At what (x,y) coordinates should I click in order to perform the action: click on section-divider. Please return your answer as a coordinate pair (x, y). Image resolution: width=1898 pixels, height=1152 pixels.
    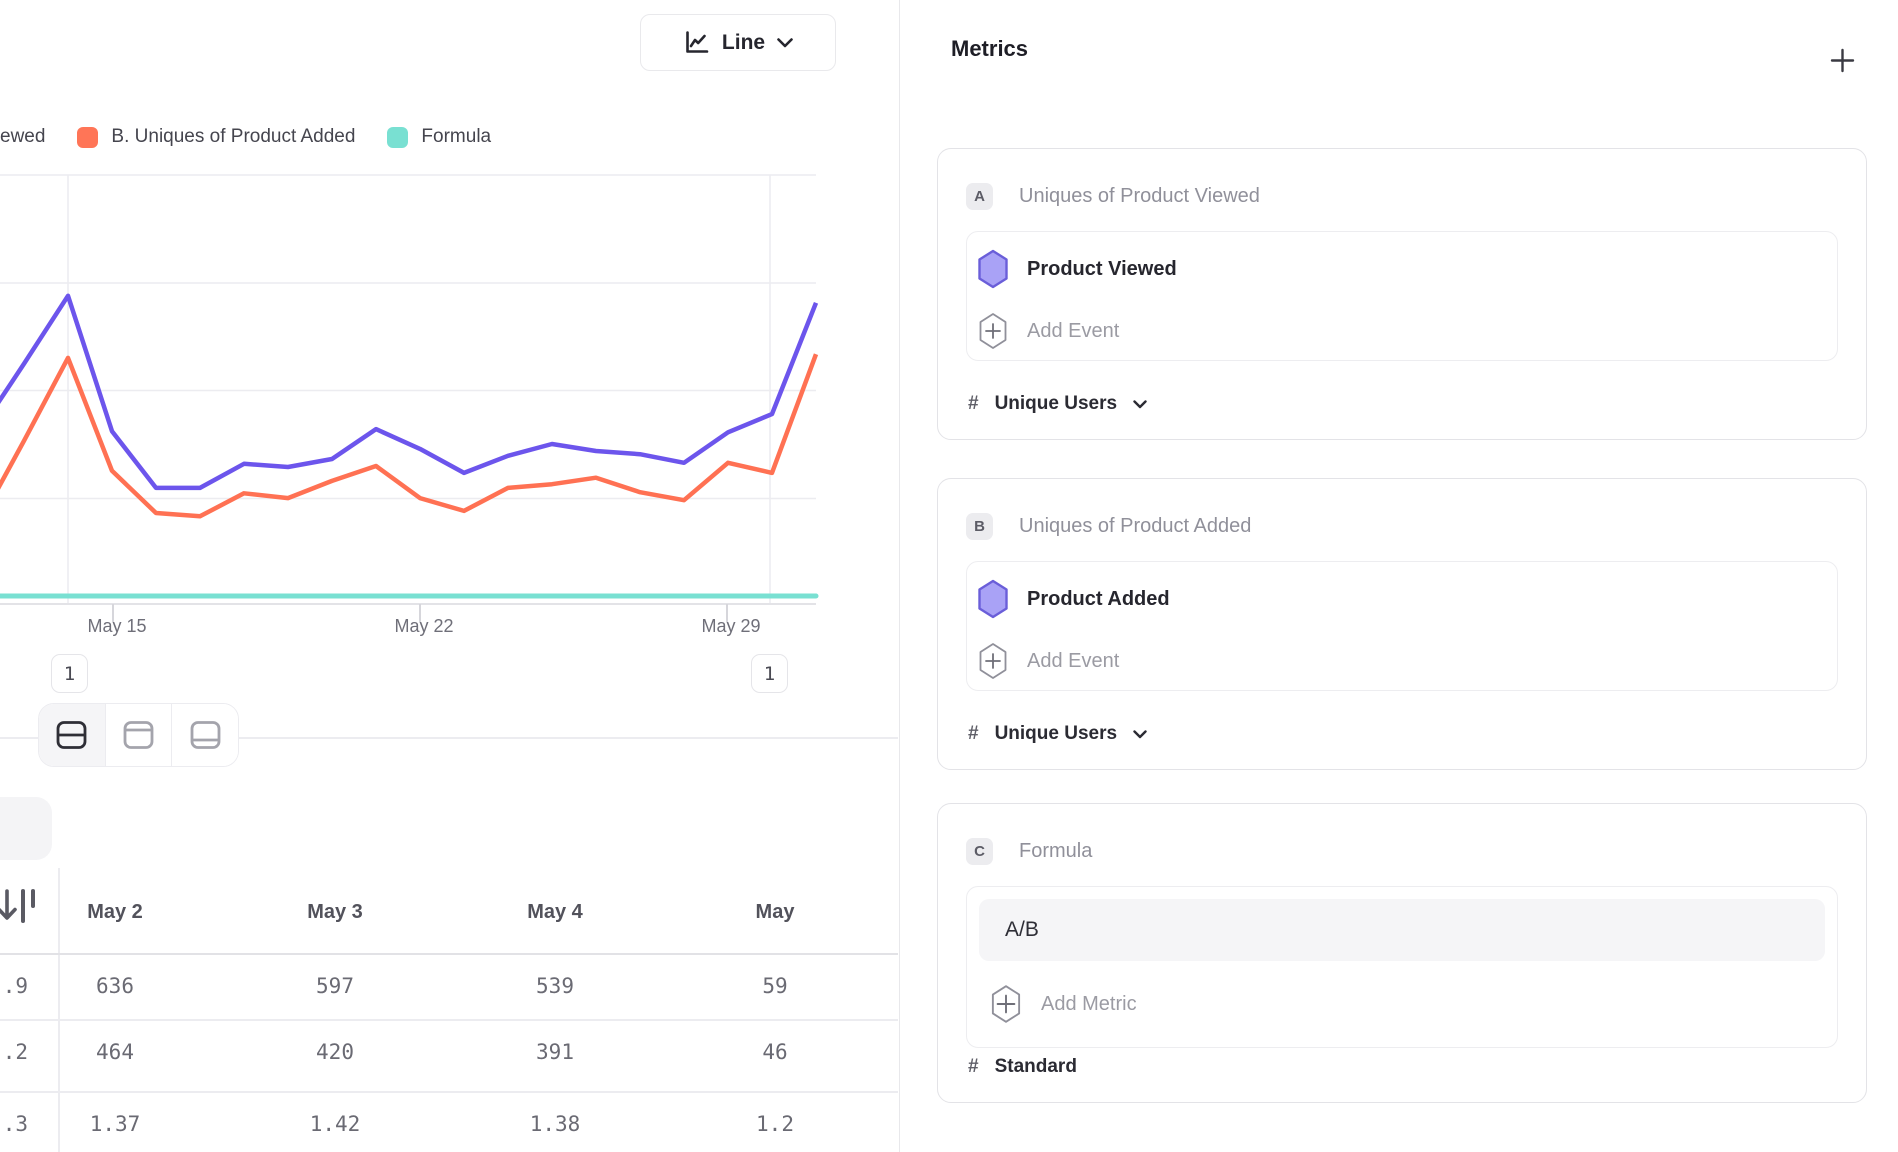
    Looking at the image, I should click on (449, 738).